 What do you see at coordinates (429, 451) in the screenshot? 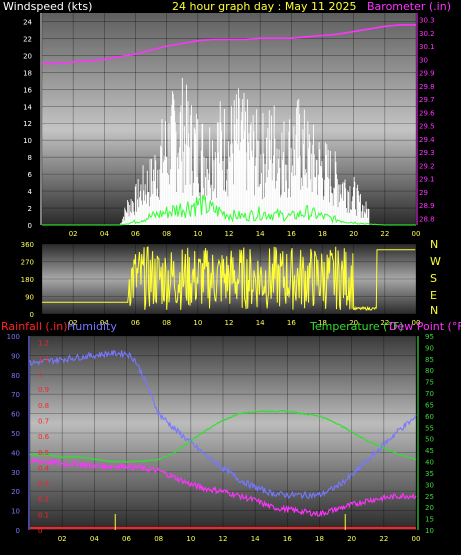
I see `temperature-tick-label: 45` at bounding box center [429, 451].